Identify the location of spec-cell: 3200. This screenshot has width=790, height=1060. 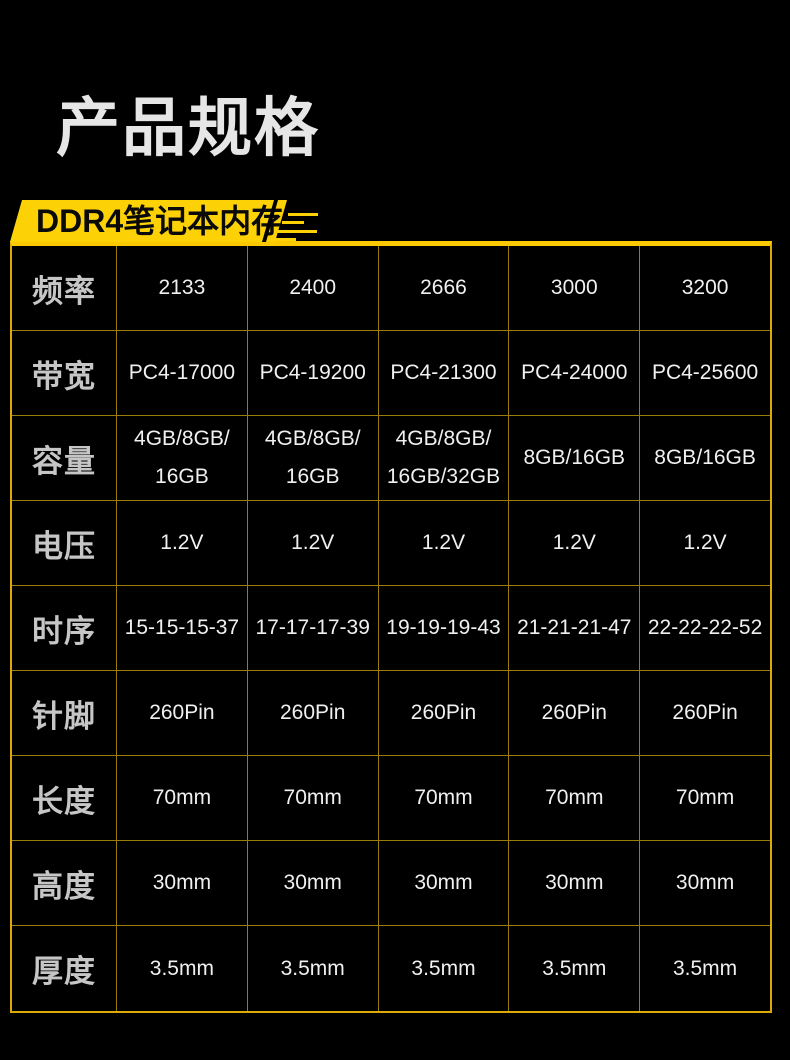
(705, 287).